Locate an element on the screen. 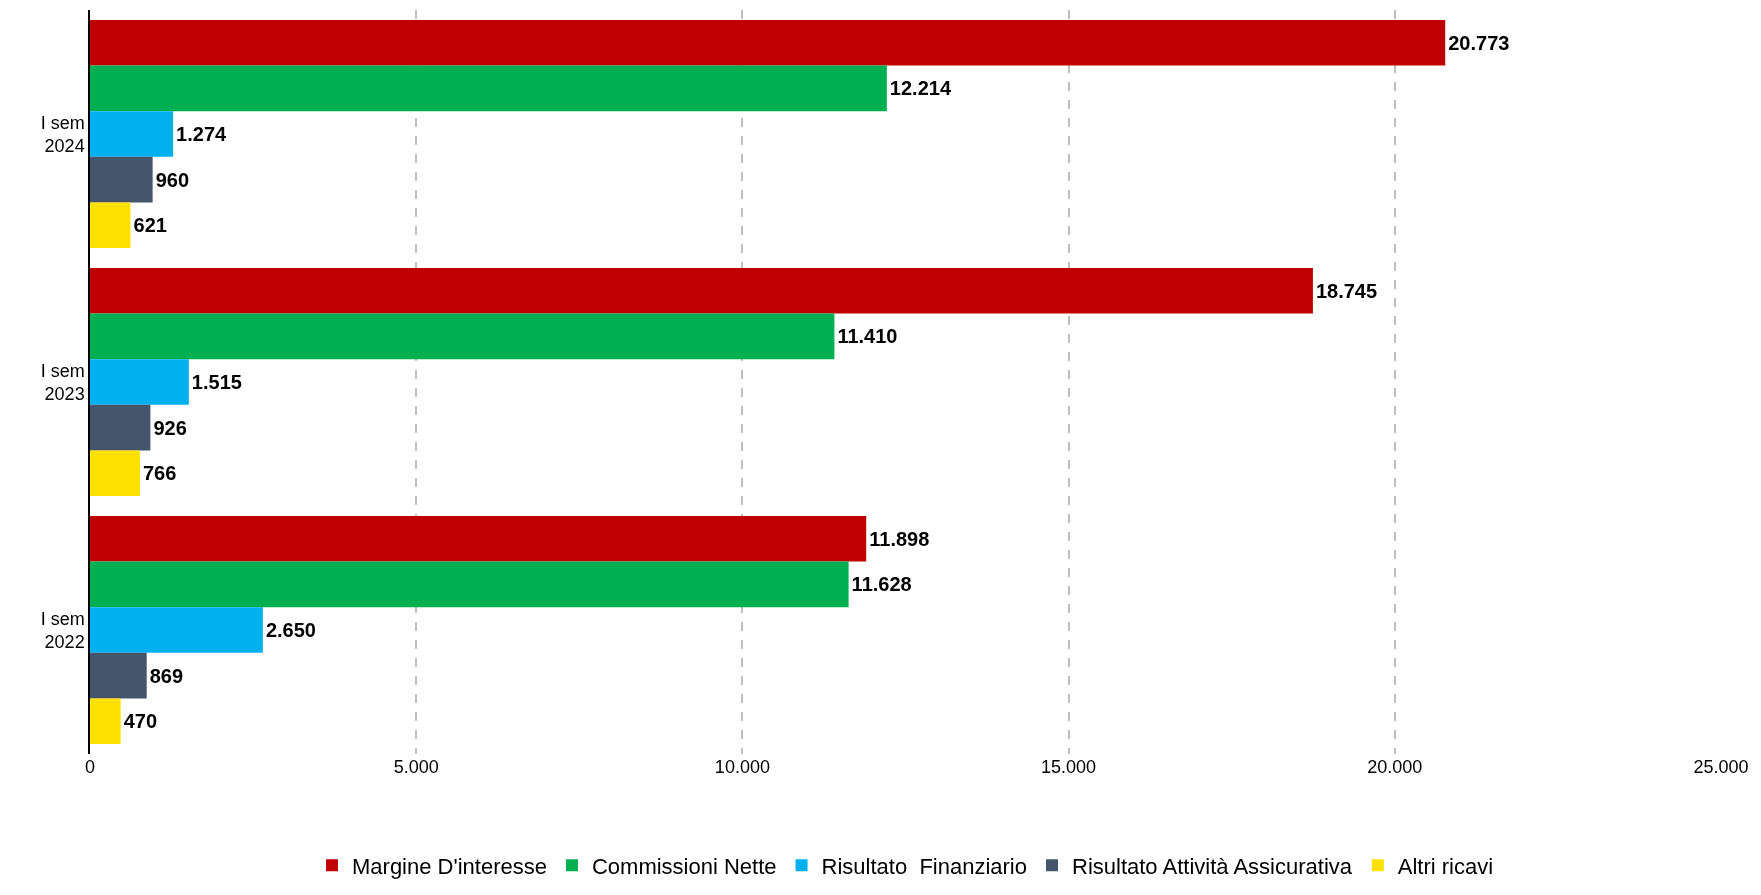  data-label: 11.628 is located at coordinates (881, 584).